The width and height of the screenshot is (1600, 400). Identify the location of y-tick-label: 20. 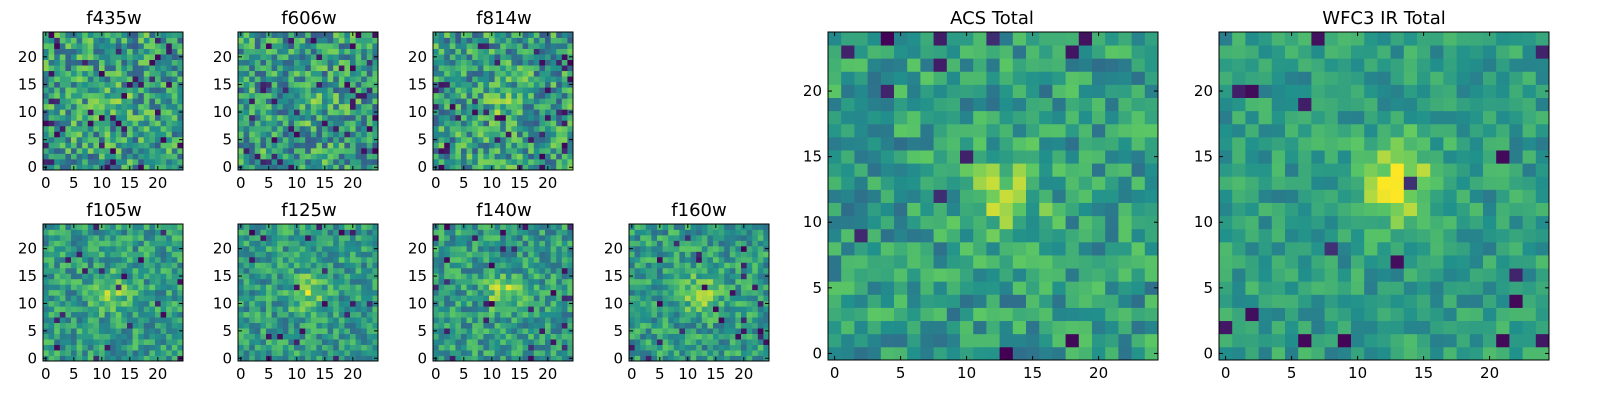
(417, 57).